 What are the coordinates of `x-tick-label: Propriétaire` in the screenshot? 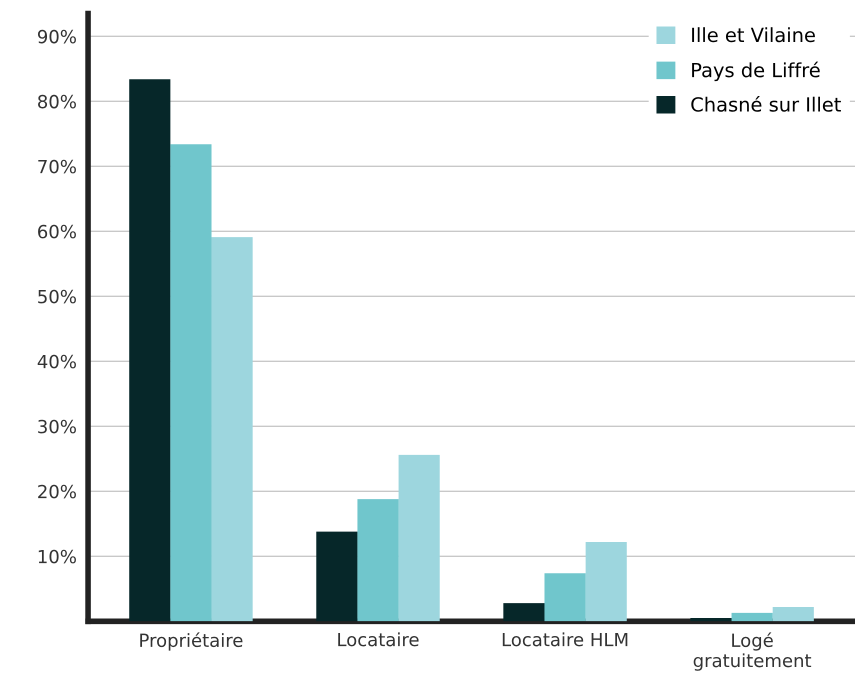 It's located at (191, 641).